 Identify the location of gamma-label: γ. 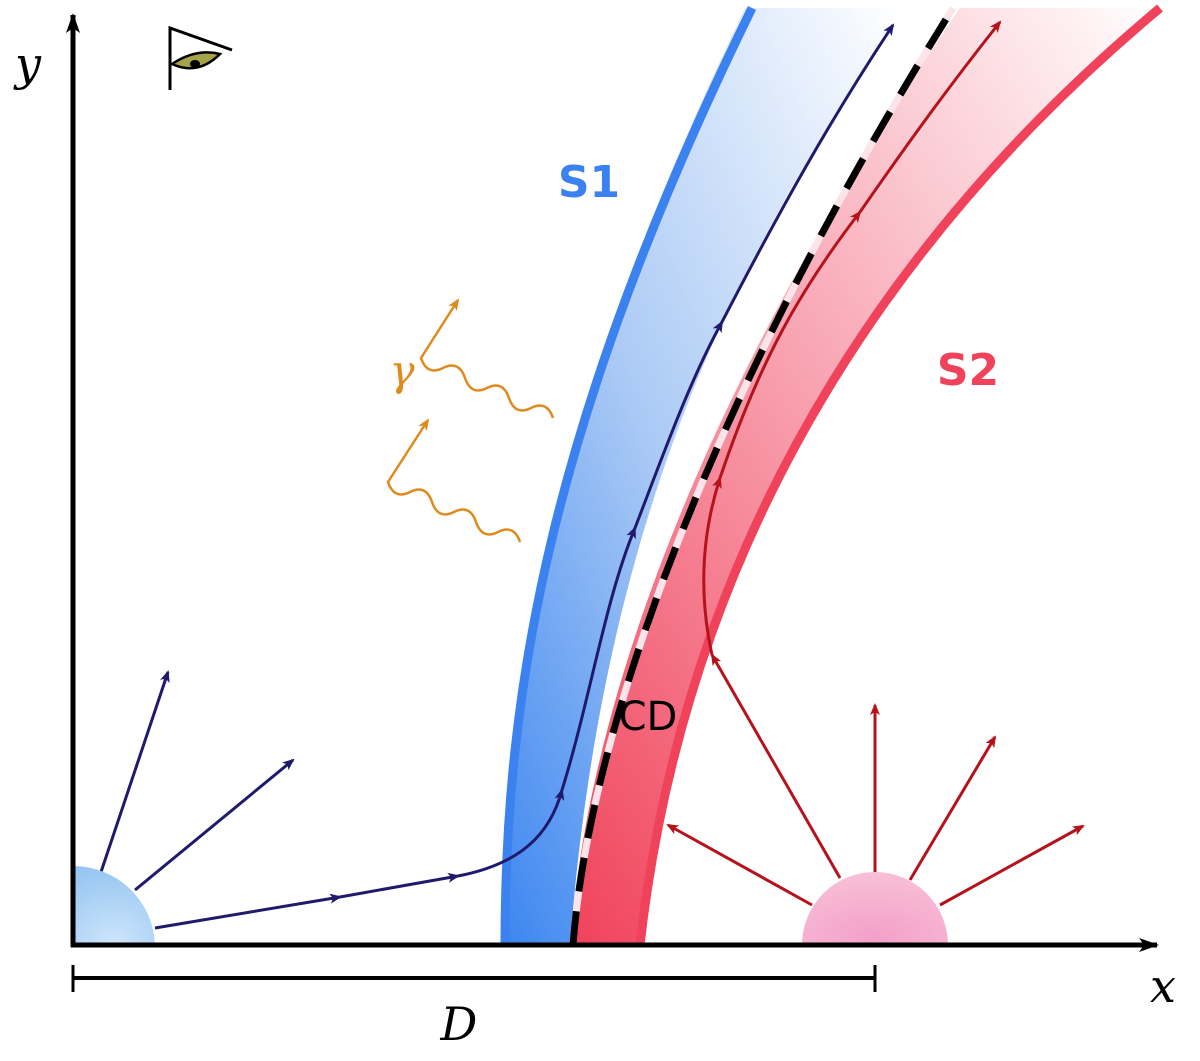
(402, 370).